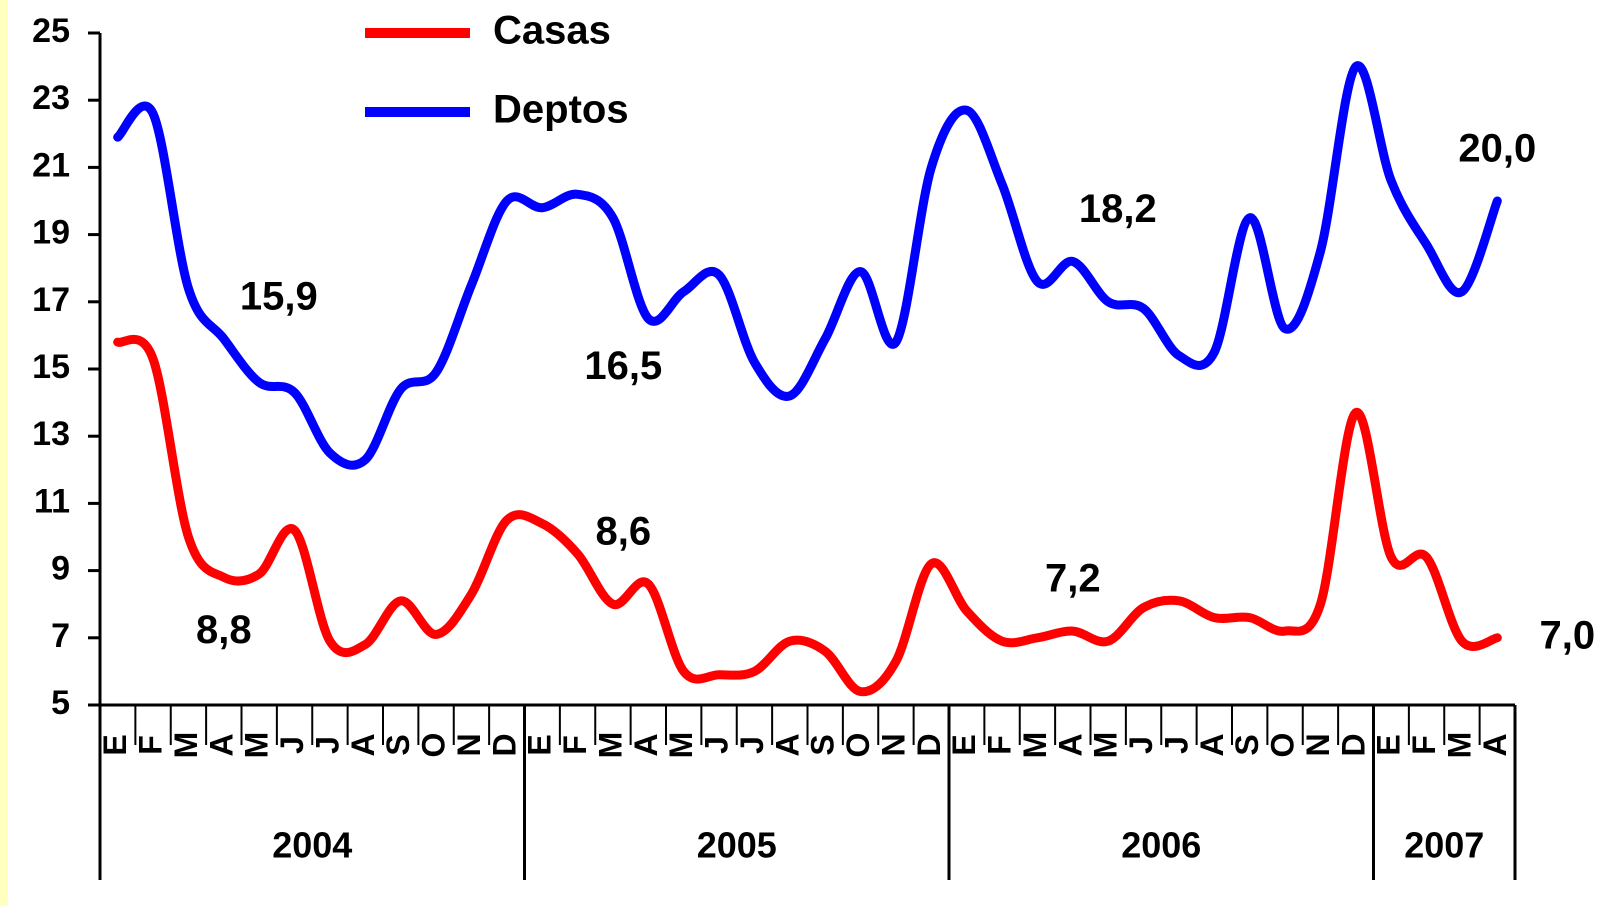  I want to click on y-tick-label: 13, so click(51, 434).